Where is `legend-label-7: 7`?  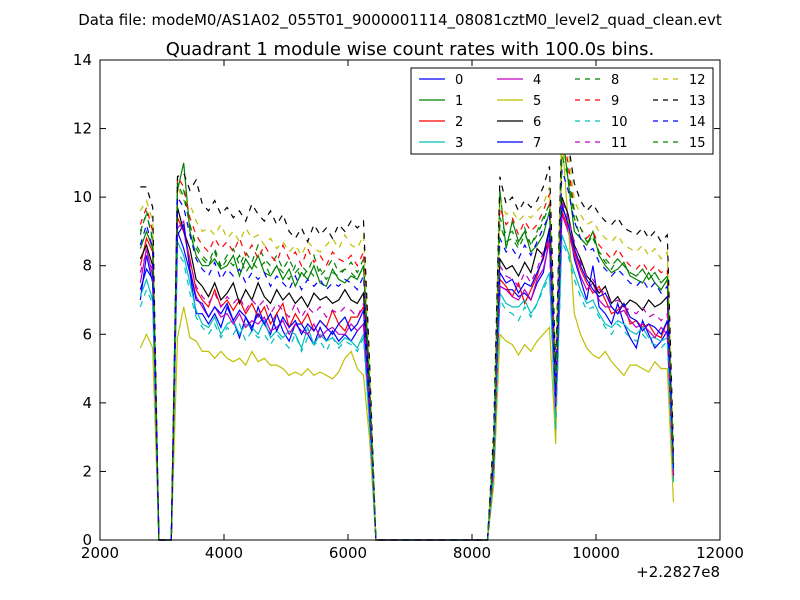
legend-label-7: 7 is located at coordinates (537, 143).